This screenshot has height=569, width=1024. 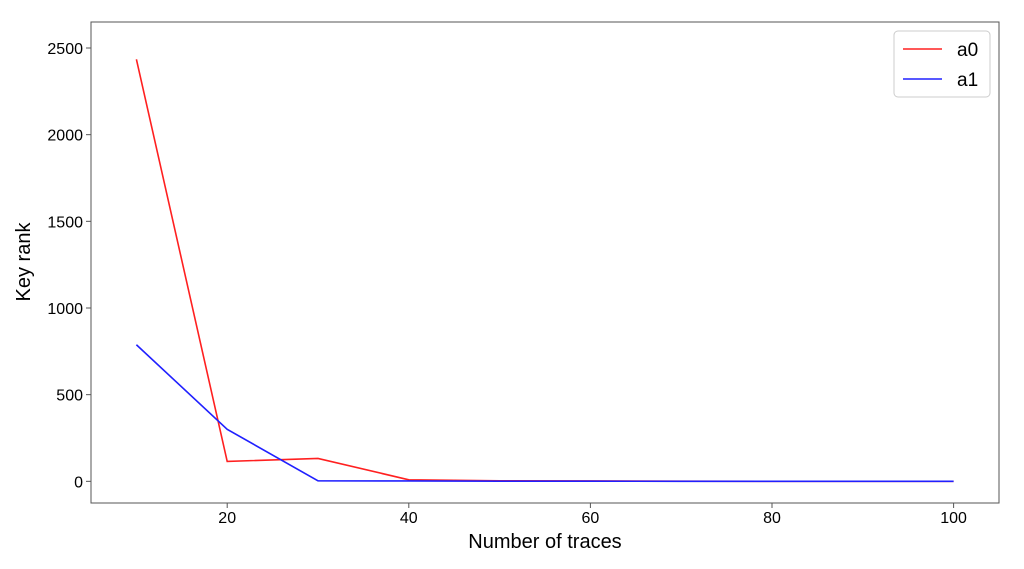 I want to click on y-tick-label: 1500, so click(x=65, y=222).